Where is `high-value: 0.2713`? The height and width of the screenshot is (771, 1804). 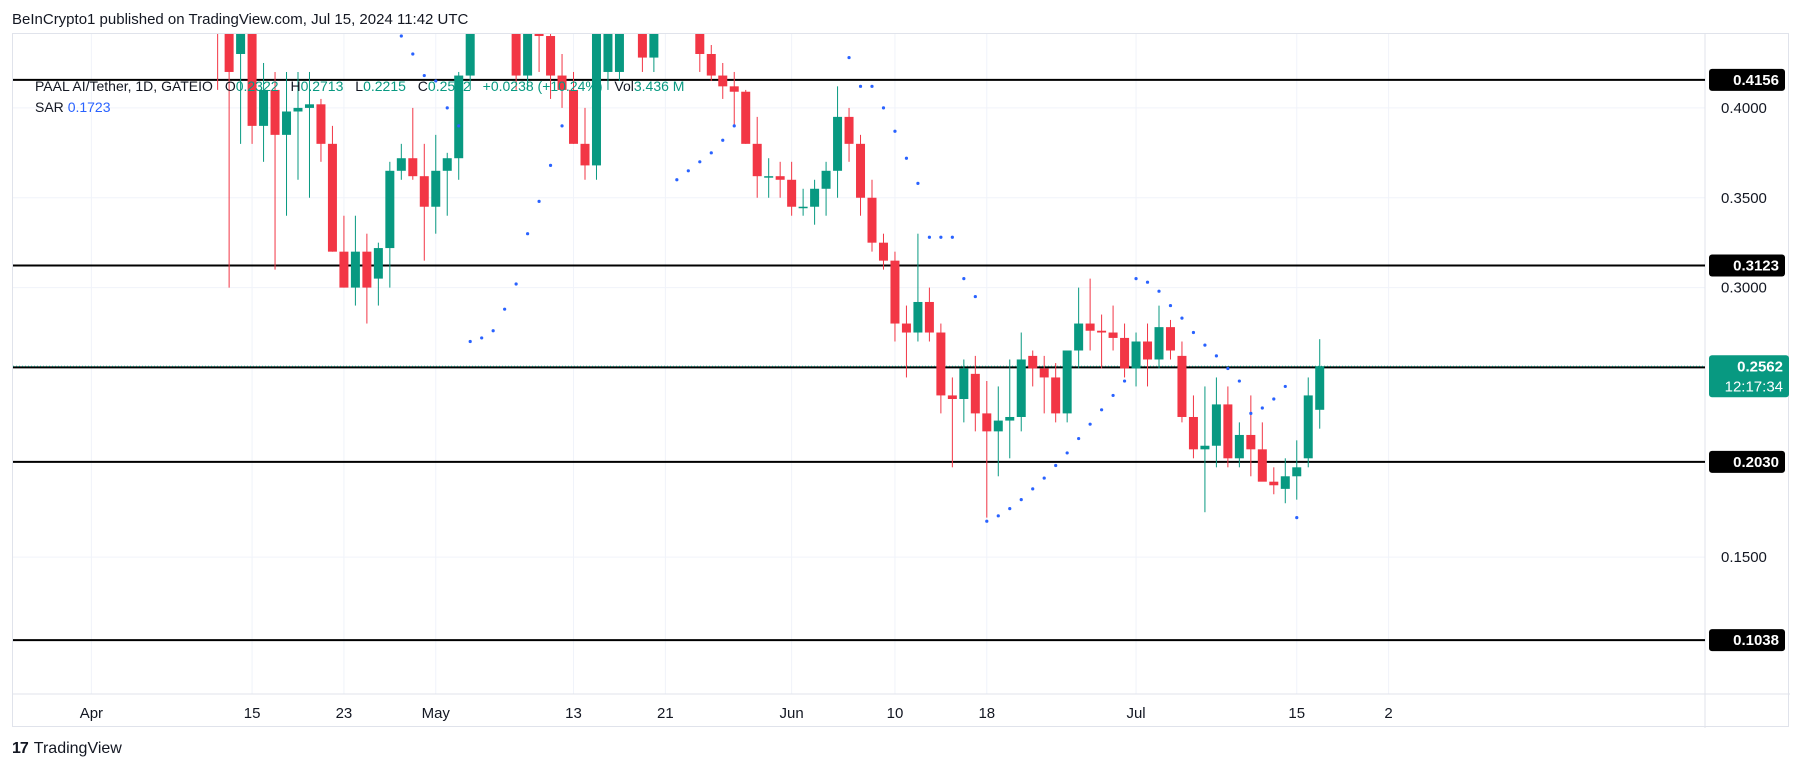 high-value: 0.2713 is located at coordinates (322, 86).